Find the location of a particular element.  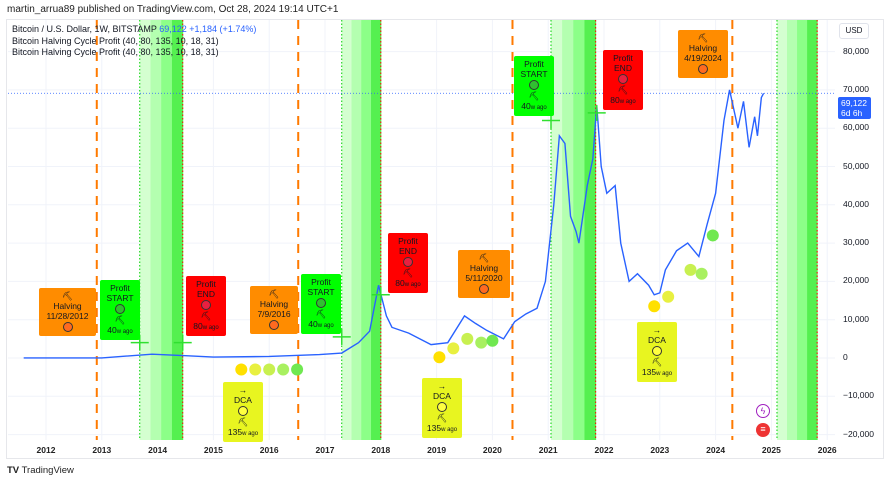

y-tick-label: −10,000 is located at coordinates (858, 395).